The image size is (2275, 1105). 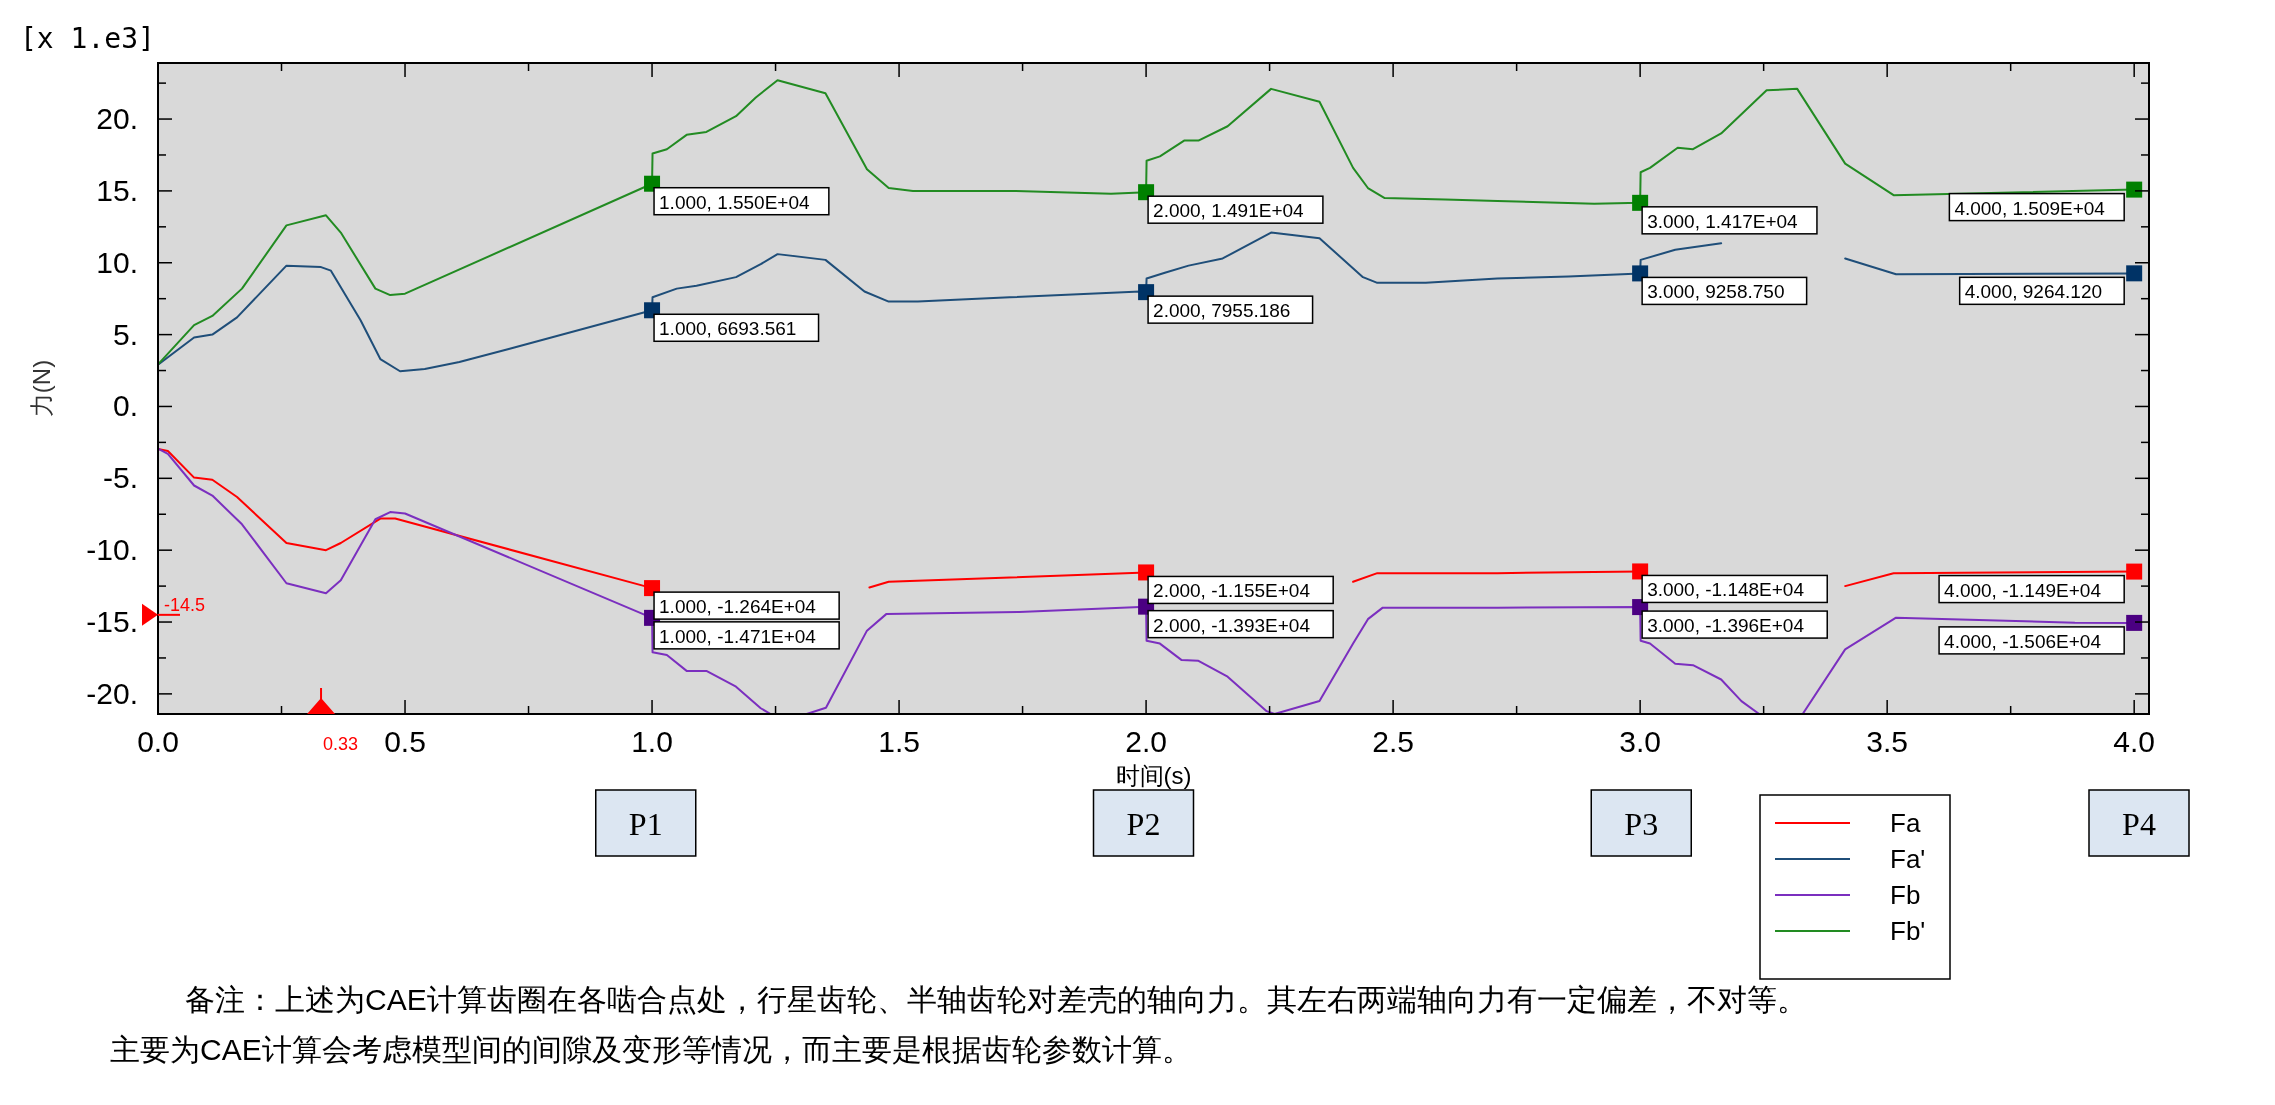 I want to click on y-tick-label: 10., so click(x=117, y=262).